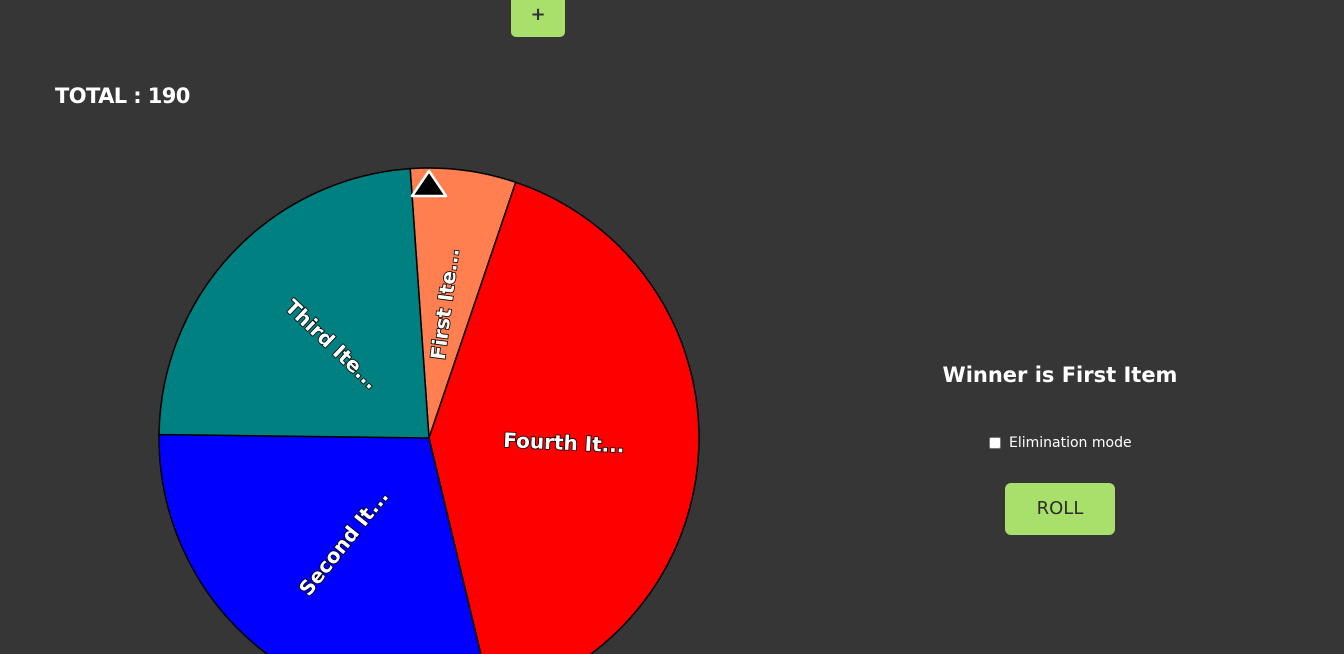  Describe the element at coordinates (429, 183) in the screenshot. I see `pointer-arrow-icon` at that location.